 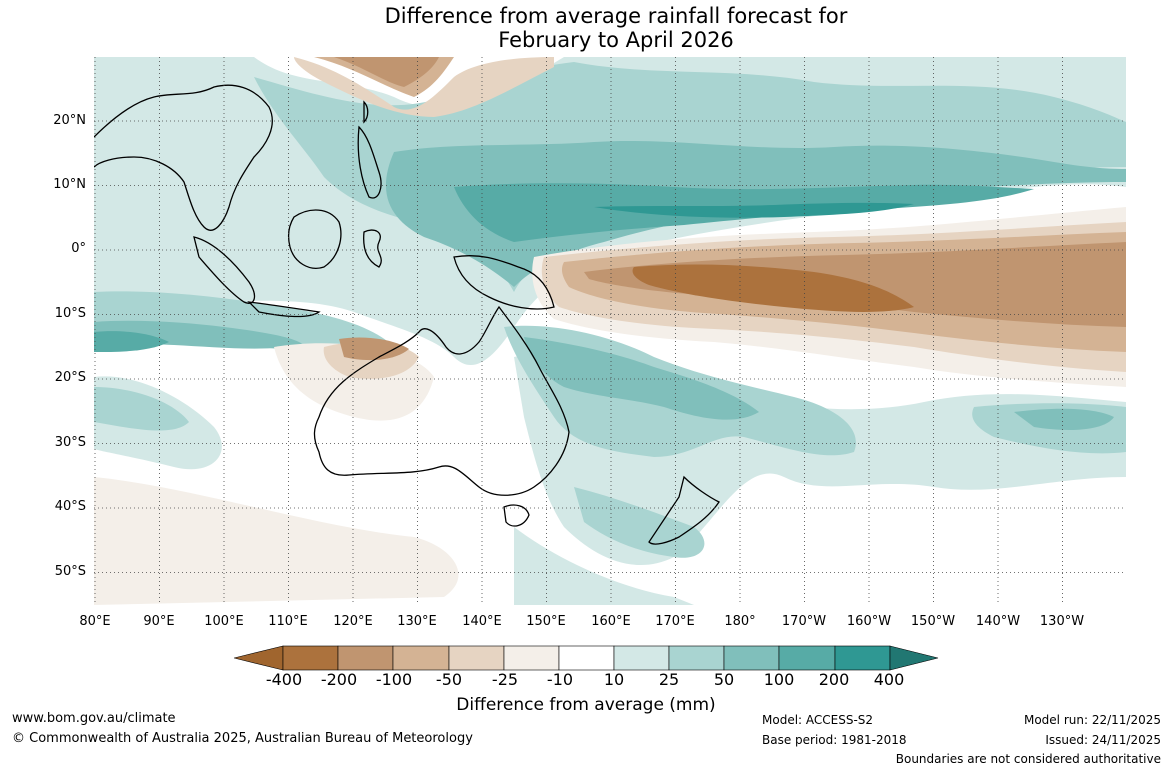 What do you see at coordinates (933, 621) in the screenshot?
I see `lon-label-150w: 150°W` at bounding box center [933, 621].